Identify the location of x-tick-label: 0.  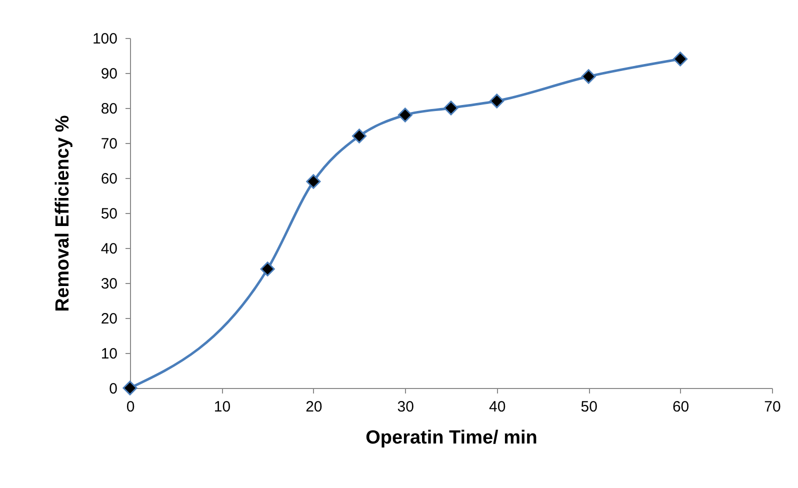
(130, 407).